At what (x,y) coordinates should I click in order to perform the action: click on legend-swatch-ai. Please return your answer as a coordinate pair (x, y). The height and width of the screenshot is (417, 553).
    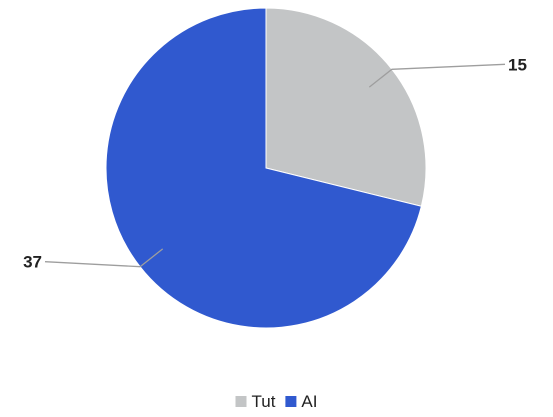
    Looking at the image, I should click on (291, 401).